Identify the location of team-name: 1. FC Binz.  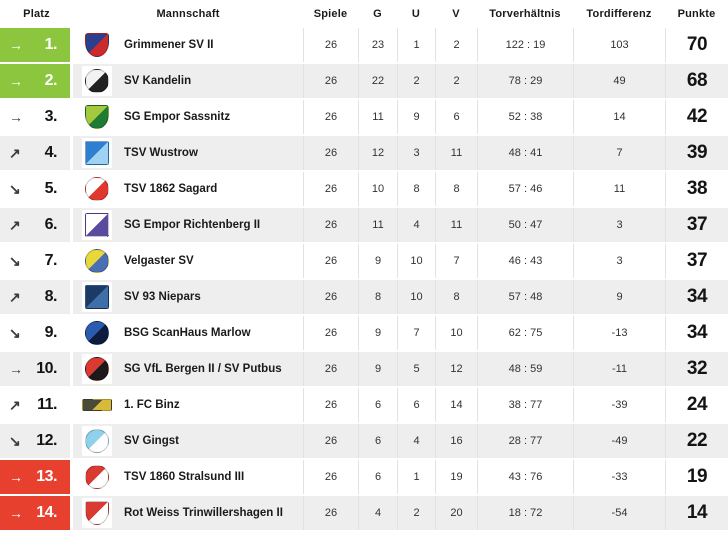
(152, 405).